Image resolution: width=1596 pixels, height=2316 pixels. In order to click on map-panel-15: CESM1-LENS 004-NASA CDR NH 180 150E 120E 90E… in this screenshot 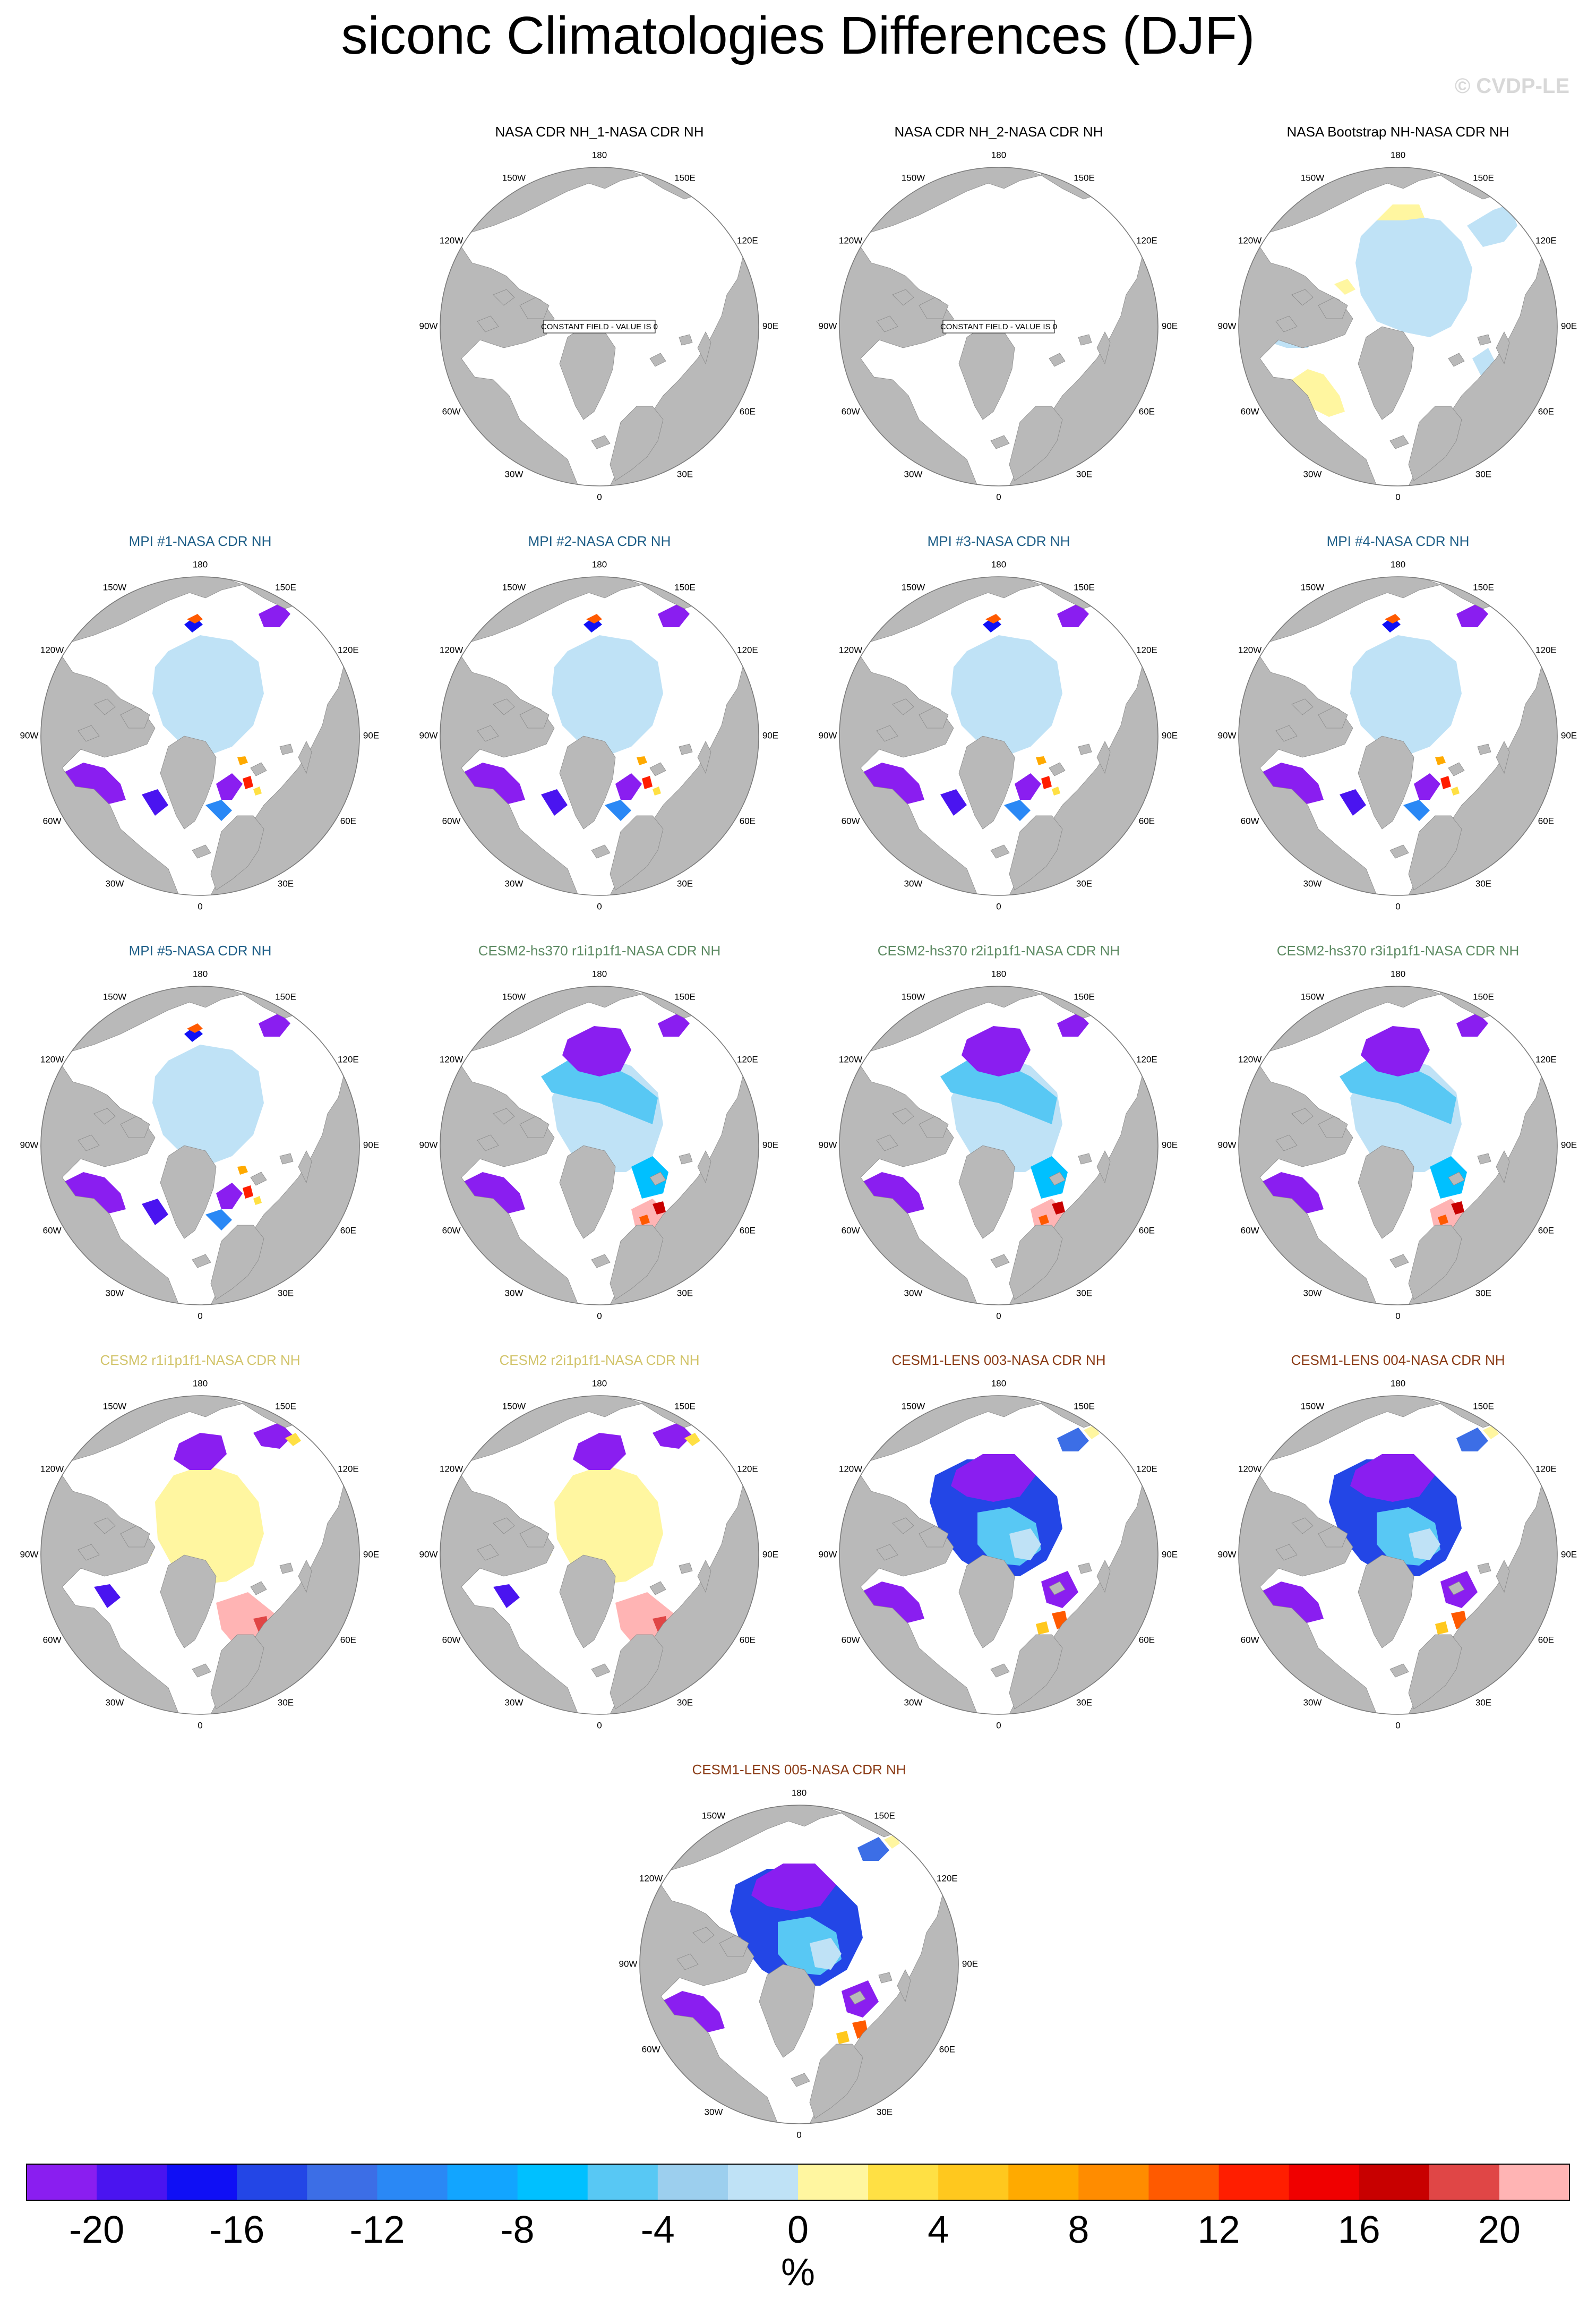, I will do `click(1397, 1541)`.